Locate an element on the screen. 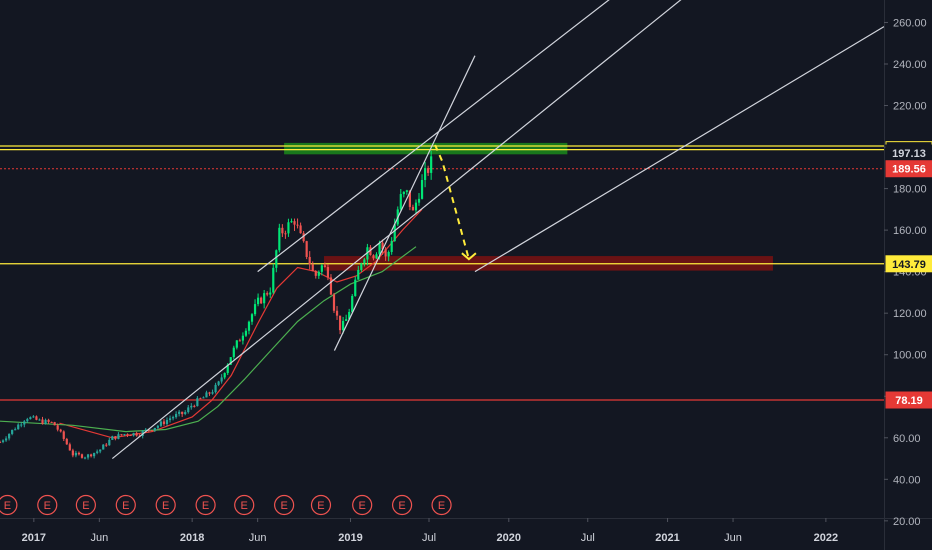 This screenshot has width=932, height=550. y-tick-label: 180.00 is located at coordinates (910, 190).